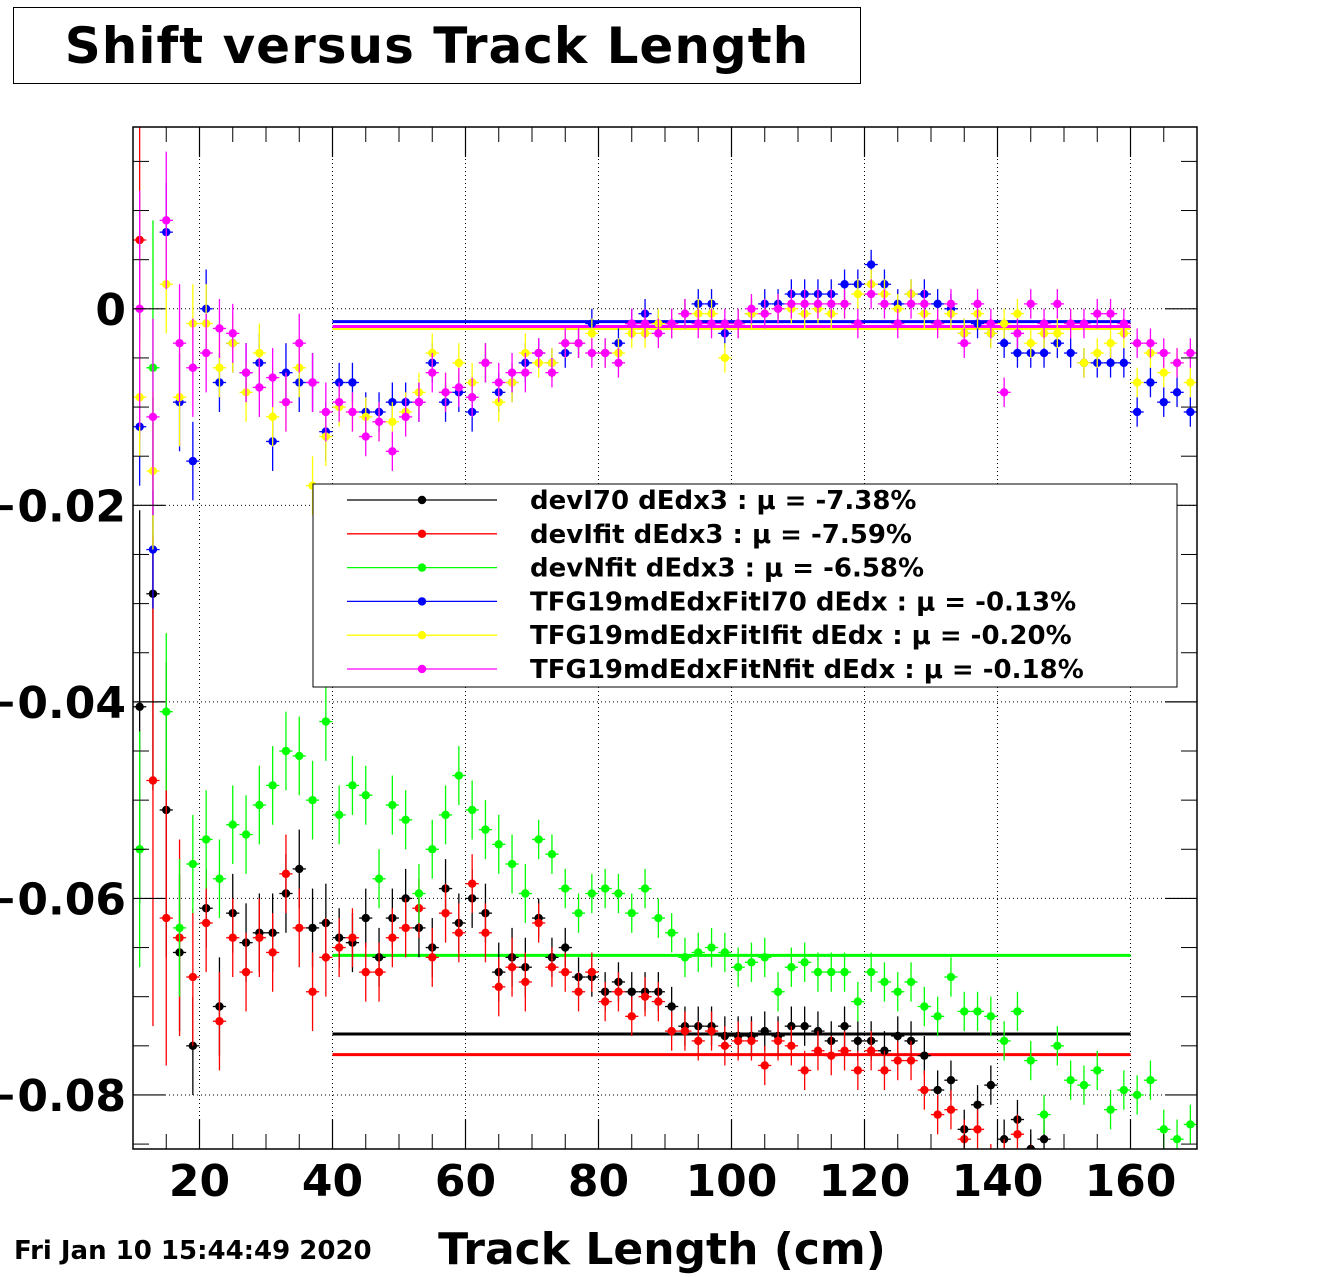 Image resolution: width=1331 pixels, height=1277 pixels. Describe the element at coordinates (598, 1181) in the screenshot. I see `x-tick-label: 80` at that location.